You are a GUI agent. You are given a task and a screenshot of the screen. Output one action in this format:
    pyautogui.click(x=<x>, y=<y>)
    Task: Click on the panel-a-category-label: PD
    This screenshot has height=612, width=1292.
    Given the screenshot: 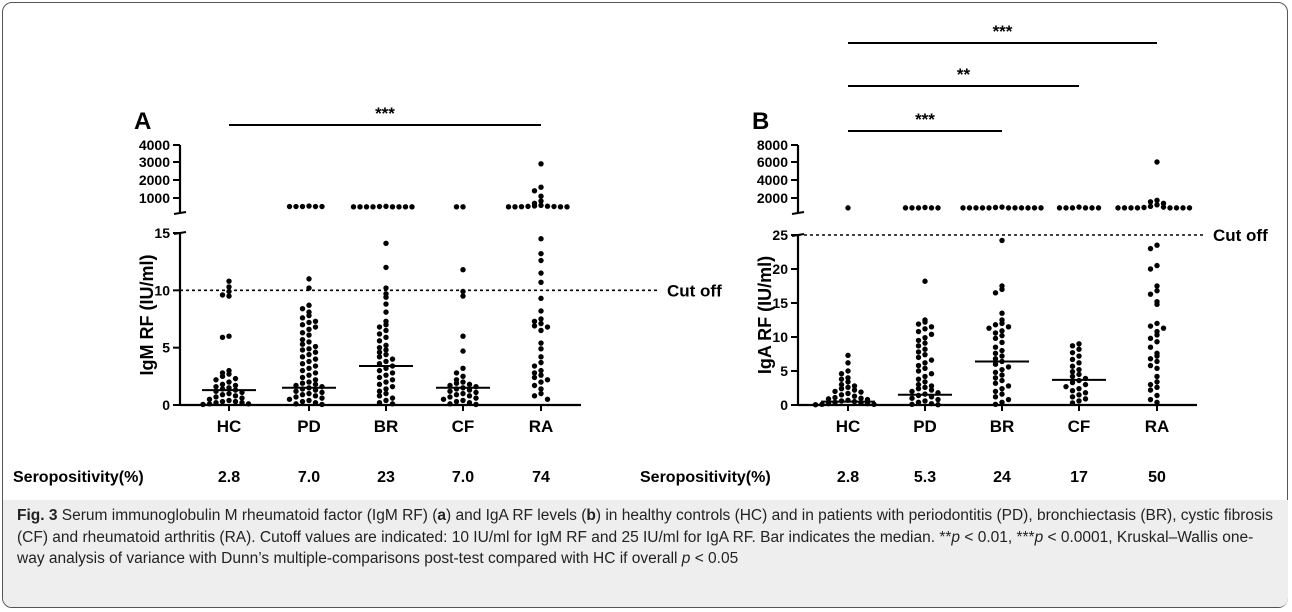 What is the action you would take?
    pyautogui.click(x=309, y=426)
    